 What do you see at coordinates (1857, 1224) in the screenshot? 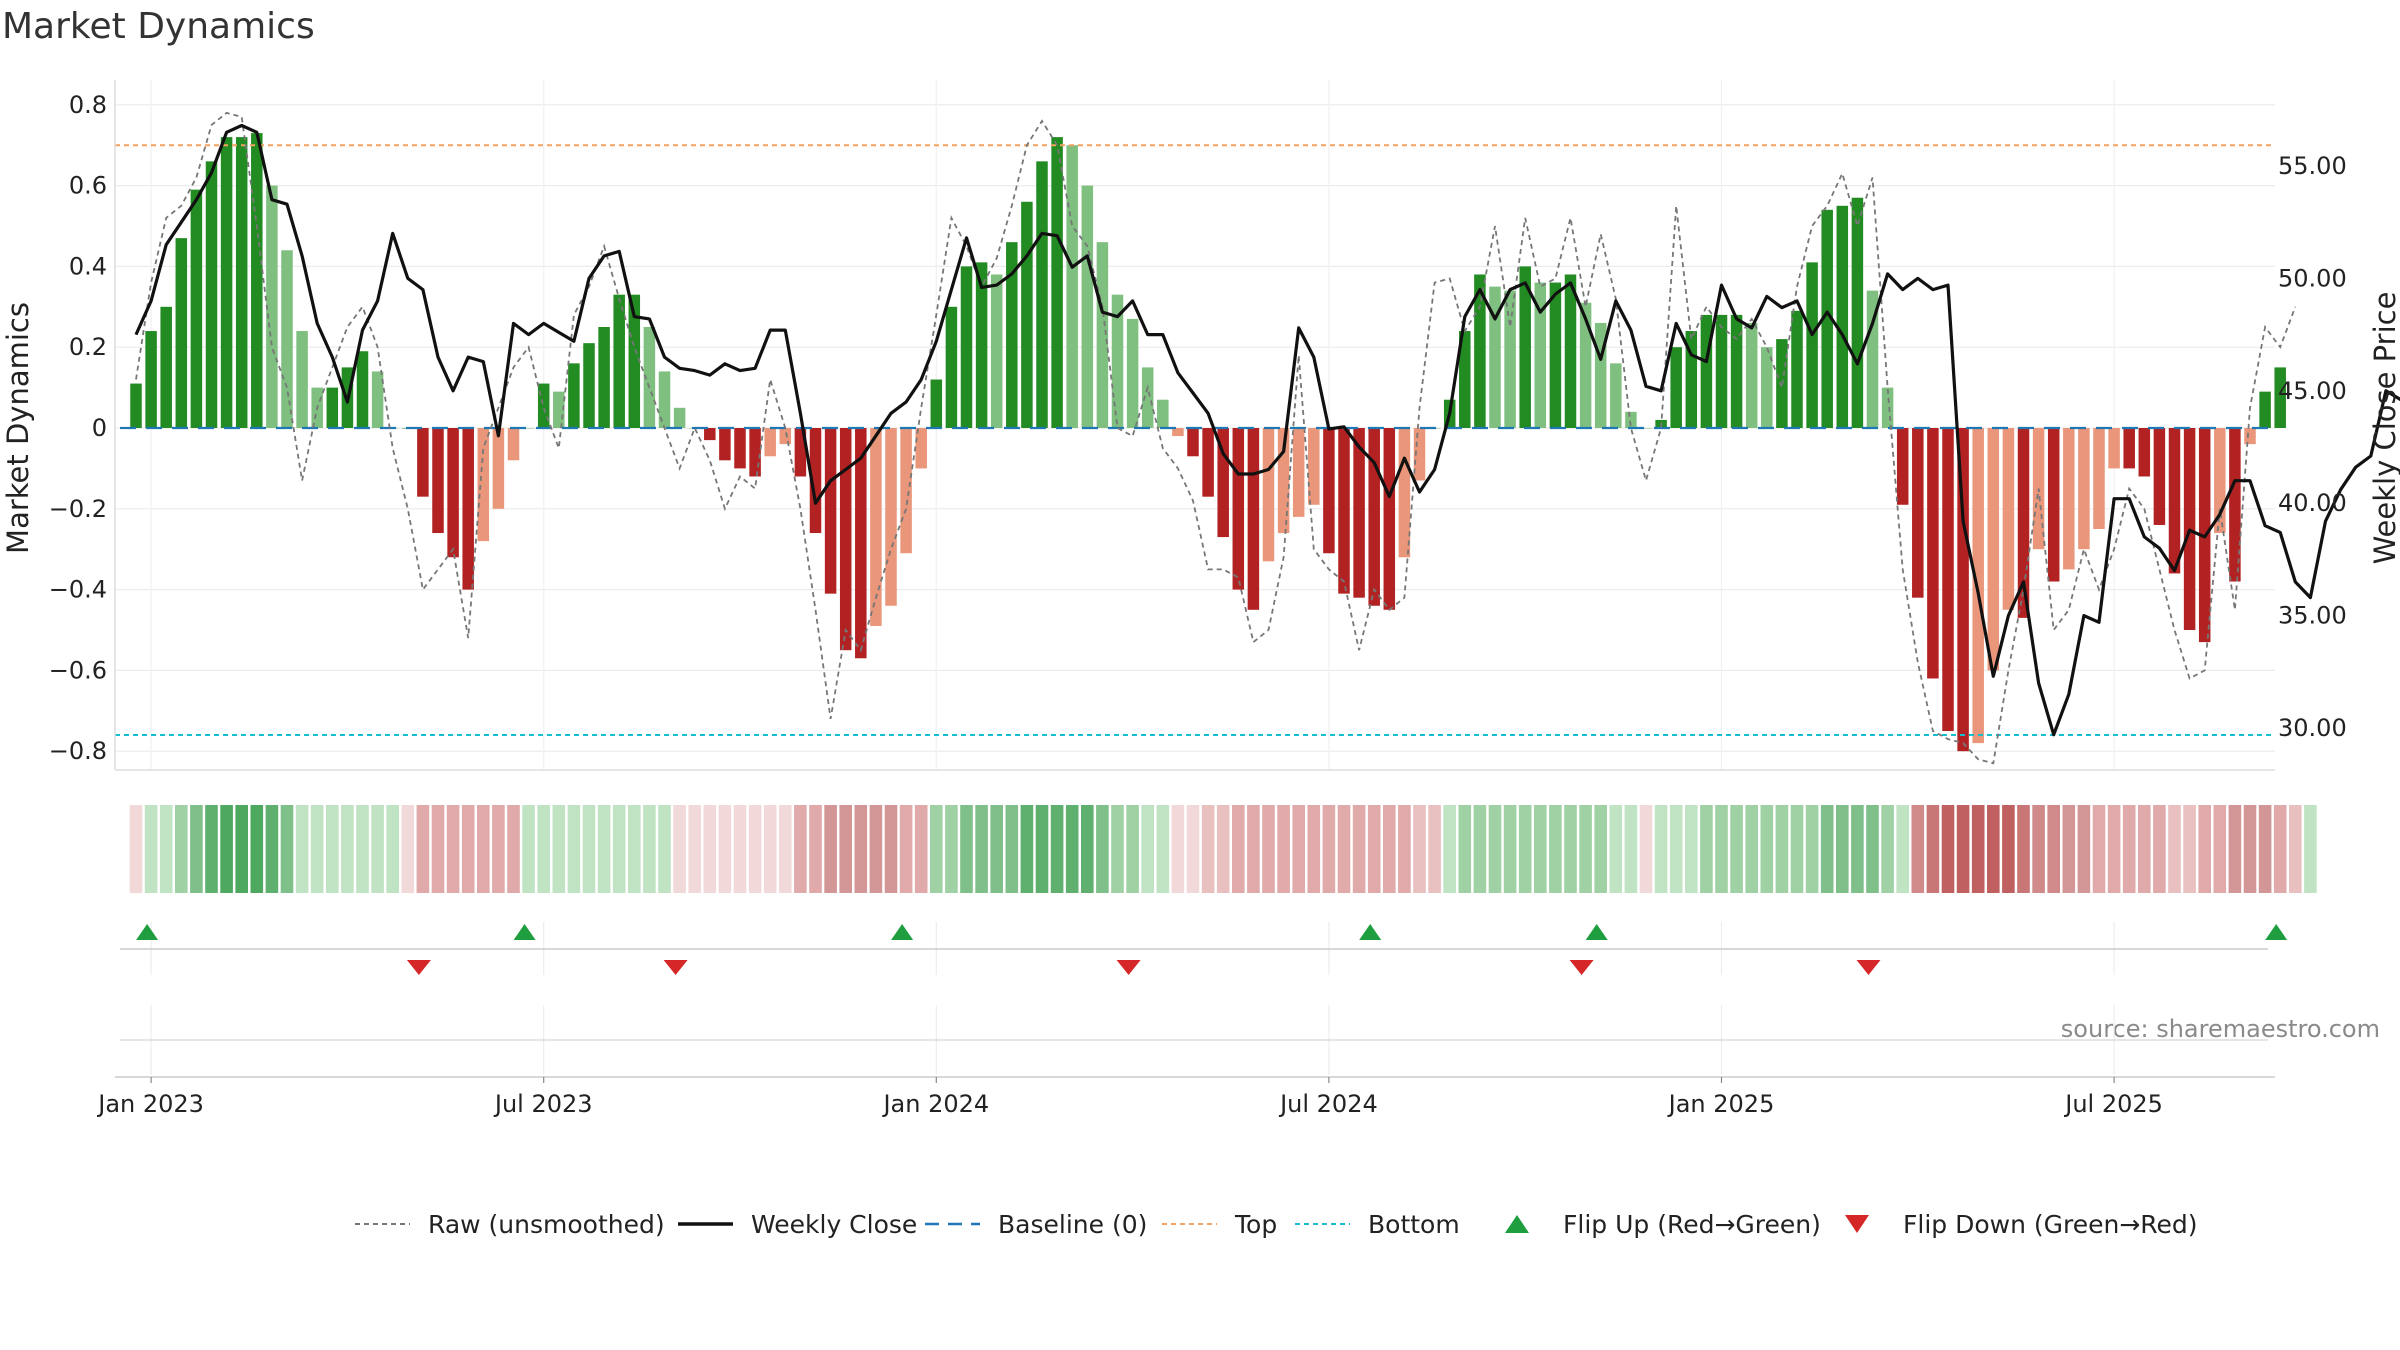
I see `legend-flip-down-swatch` at bounding box center [1857, 1224].